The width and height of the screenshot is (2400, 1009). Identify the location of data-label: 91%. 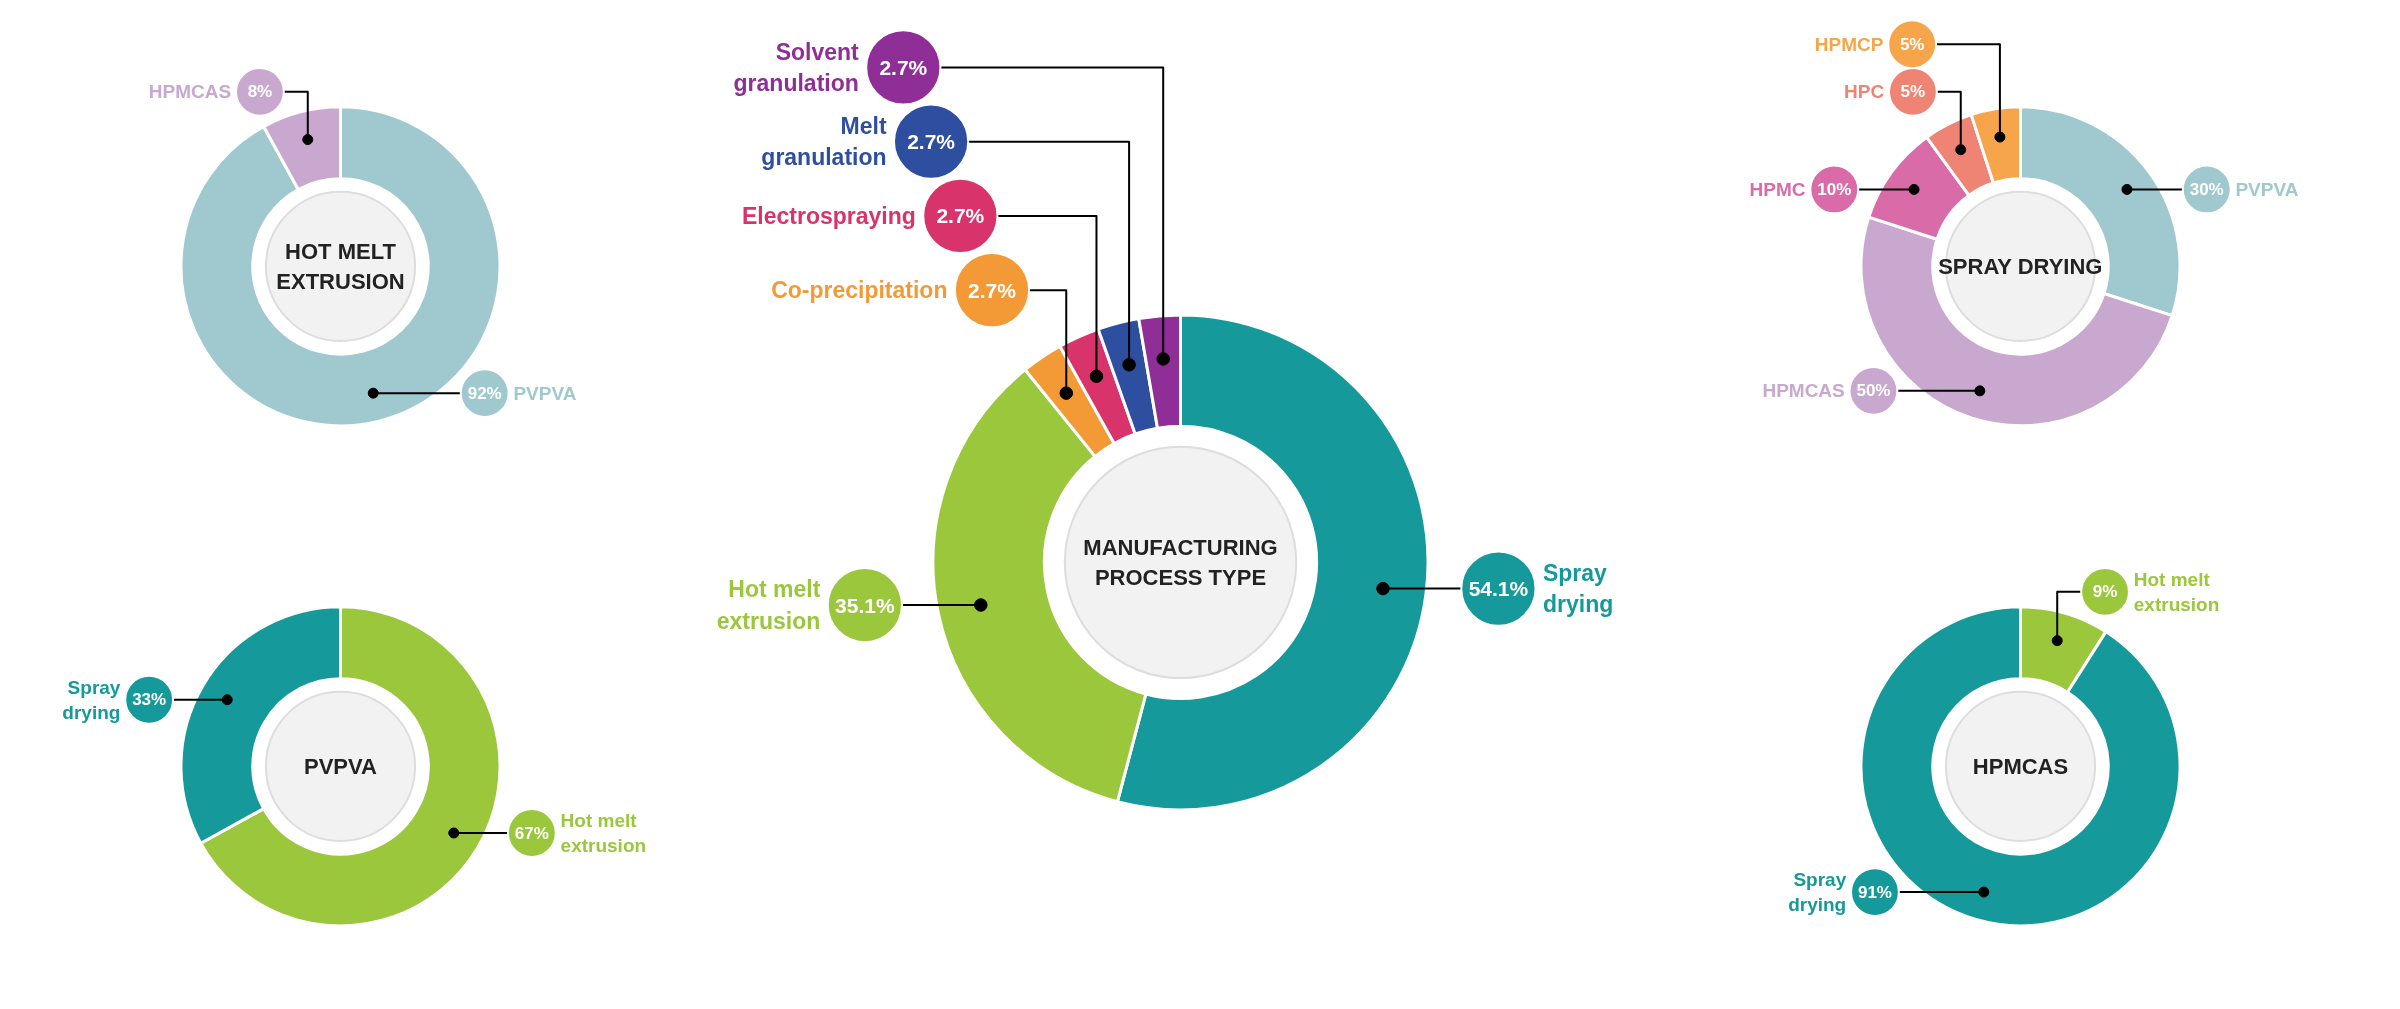
(1874, 892).